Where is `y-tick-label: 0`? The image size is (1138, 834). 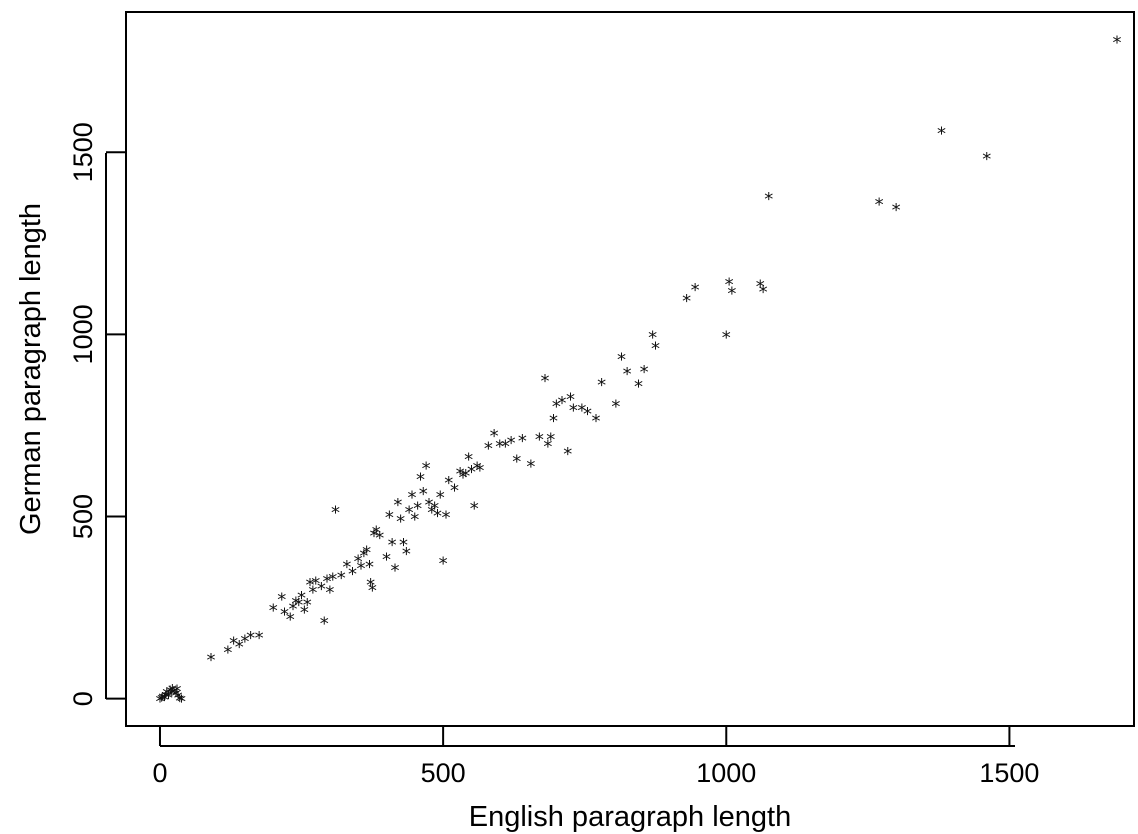 y-tick-label: 0 is located at coordinates (83, 698).